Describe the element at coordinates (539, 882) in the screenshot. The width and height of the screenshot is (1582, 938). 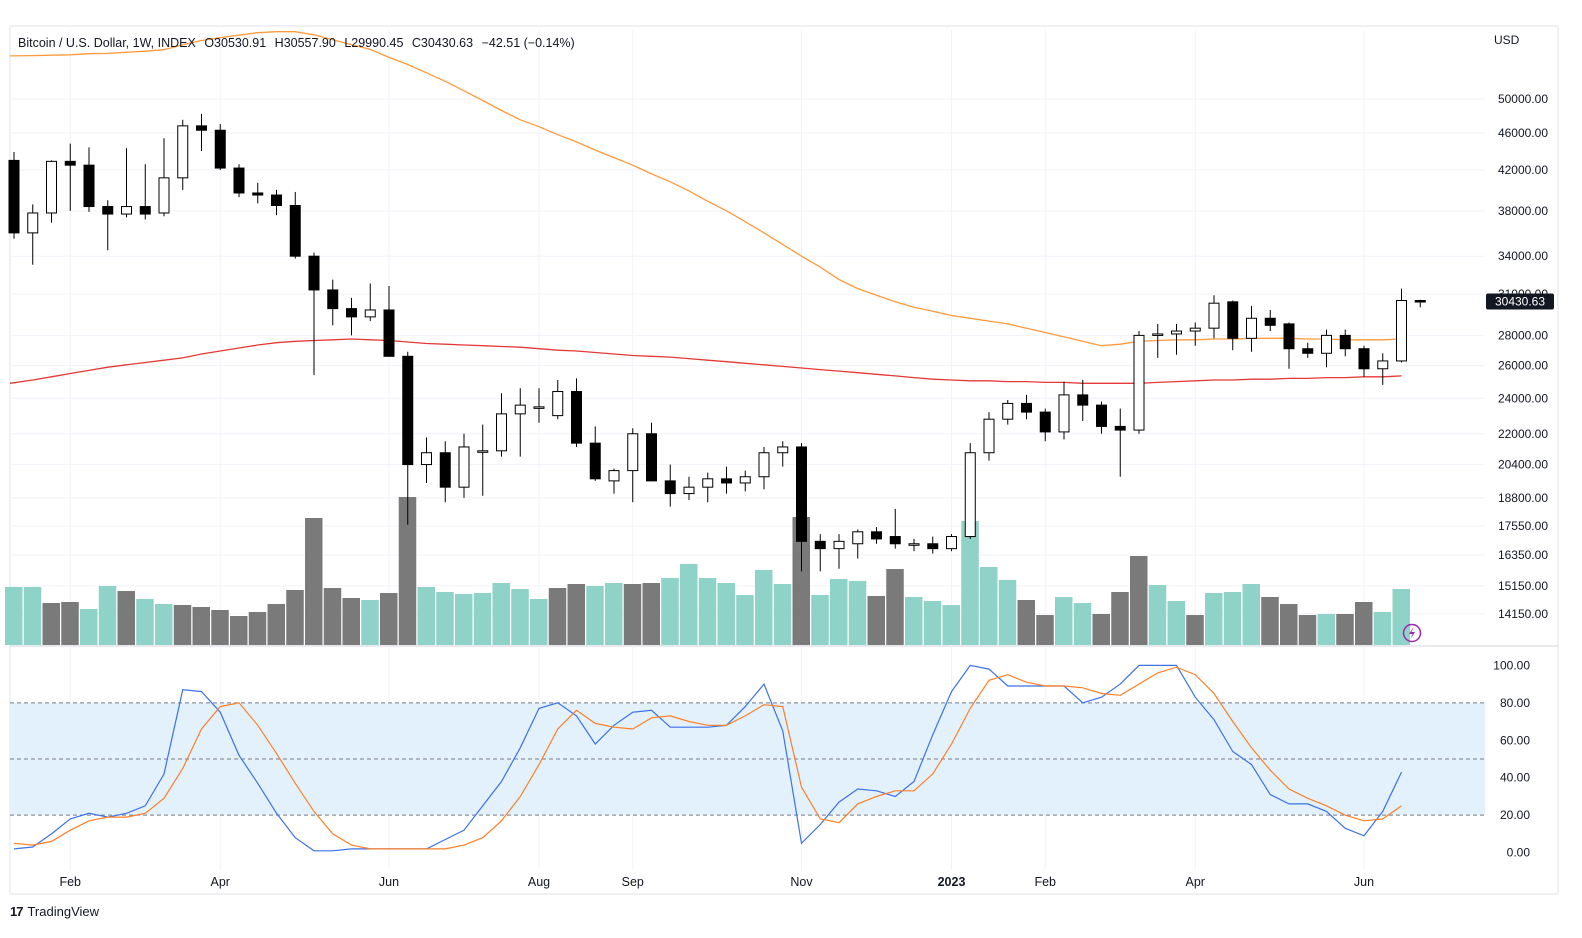
I see `time-tick-label: Aug` at that location.